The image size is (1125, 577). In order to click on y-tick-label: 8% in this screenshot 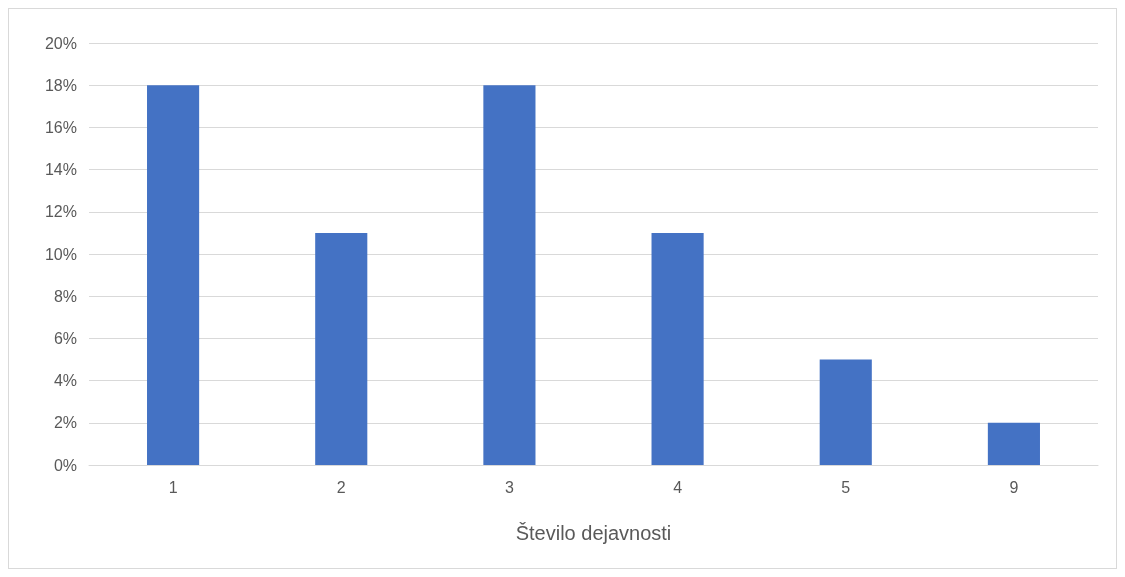, I will do `click(65, 296)`.